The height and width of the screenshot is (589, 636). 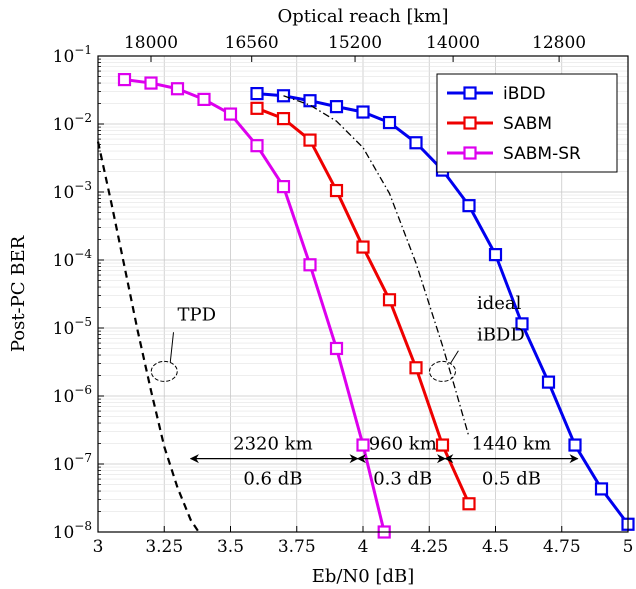 What do you see at coordinates (72, 463) in the screenshot?
I see `y-tick-label: 10⁻⁷` at bounding box center [72, 463].